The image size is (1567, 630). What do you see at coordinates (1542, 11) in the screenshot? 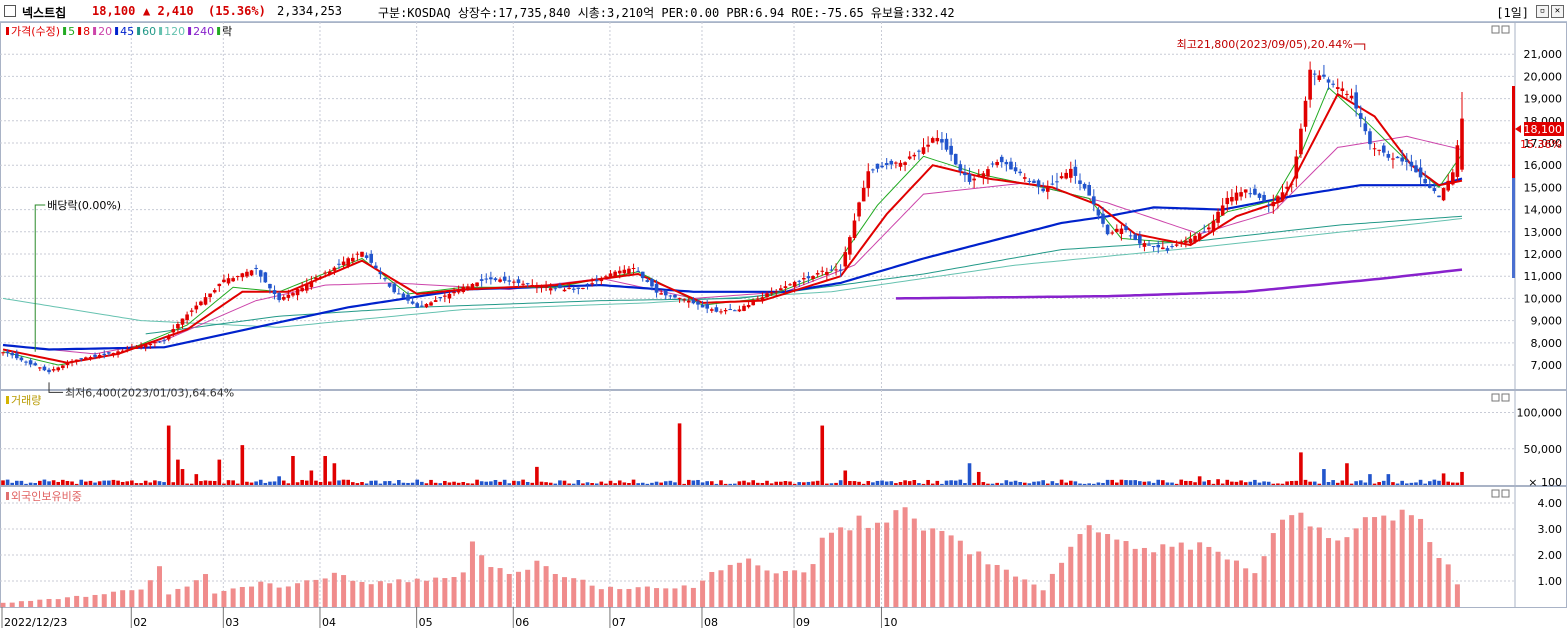
I see `restore-icon: ▫` at bounding box center [1542, 11].